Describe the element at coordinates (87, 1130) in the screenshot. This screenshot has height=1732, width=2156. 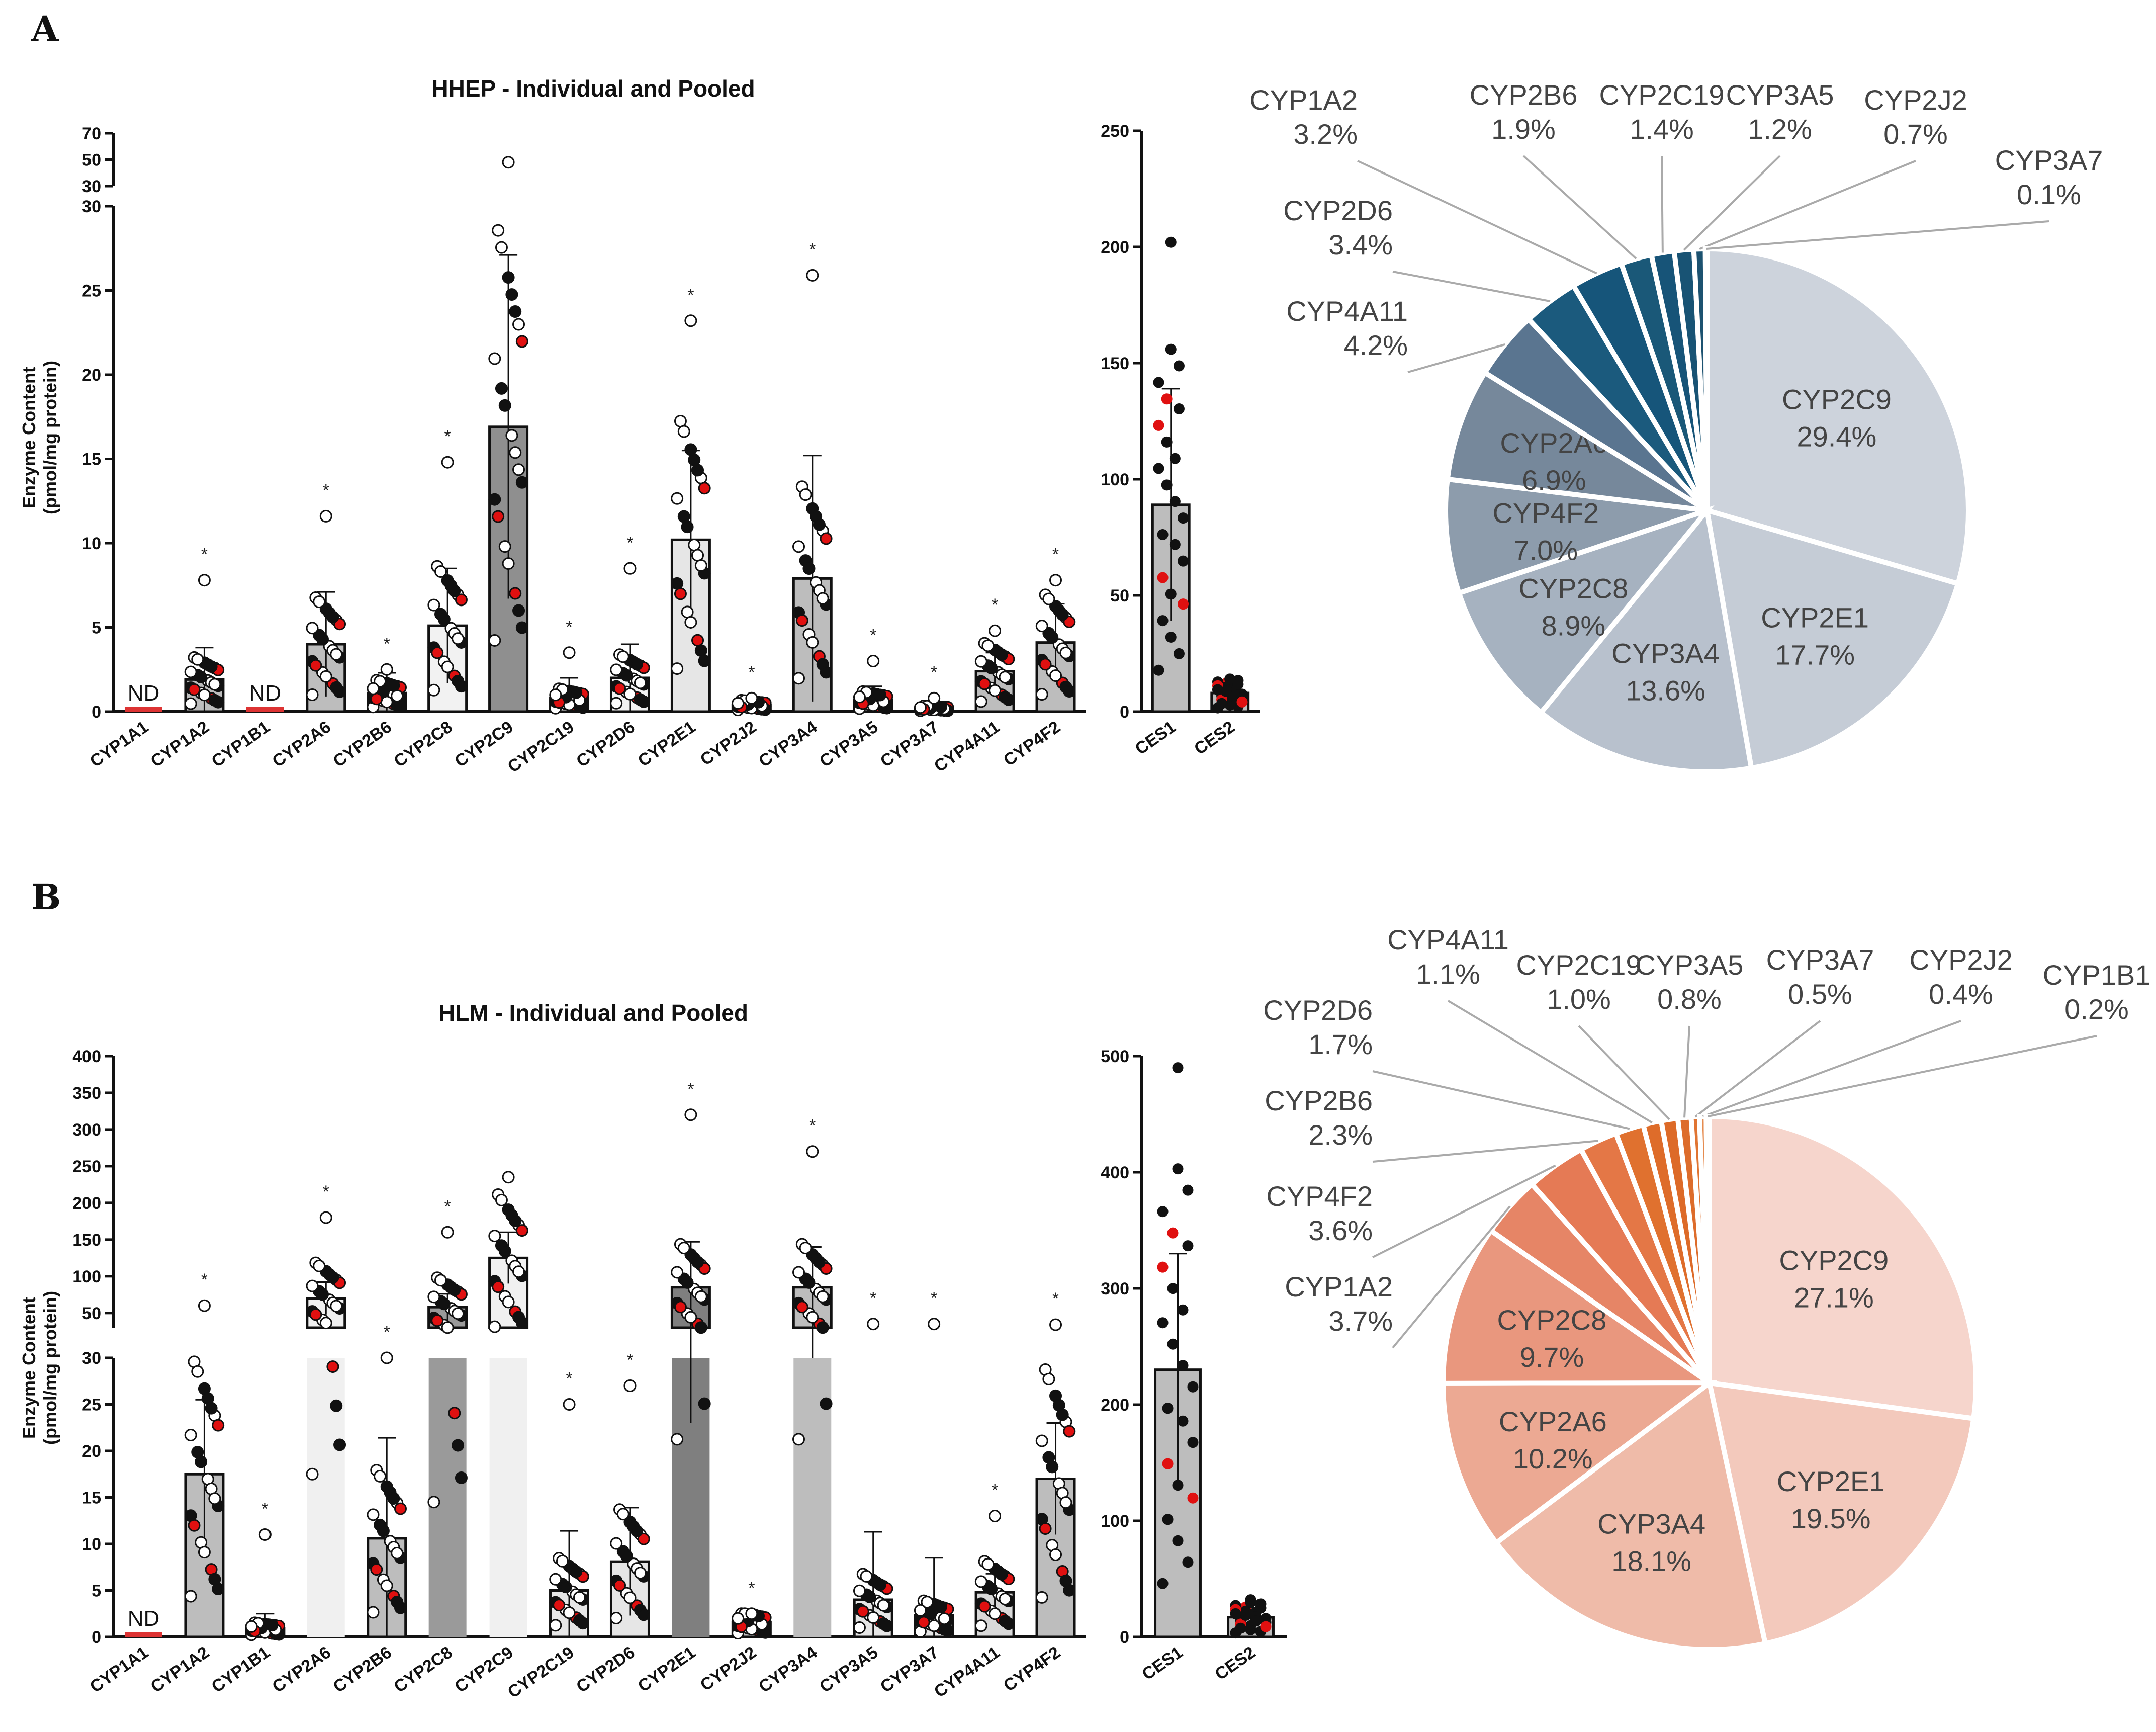
I see `y-tick-label: 300` at that location.